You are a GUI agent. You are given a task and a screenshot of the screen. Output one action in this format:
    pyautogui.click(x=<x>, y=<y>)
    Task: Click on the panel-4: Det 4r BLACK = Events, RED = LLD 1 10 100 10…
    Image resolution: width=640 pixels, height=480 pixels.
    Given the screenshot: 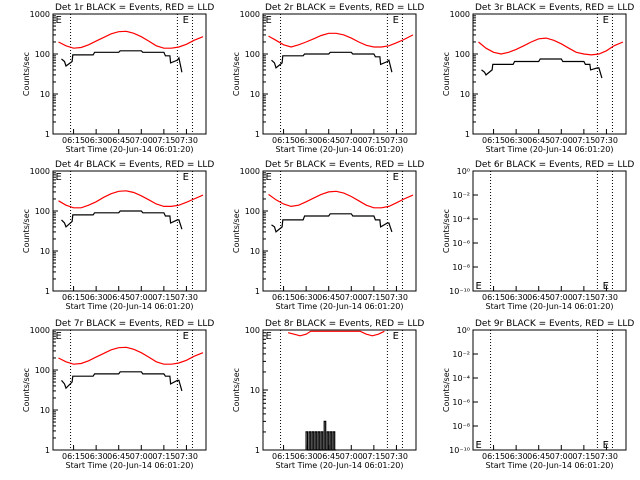 What is the action you would take?
    pyautogui.click(x=118, y=235)
    